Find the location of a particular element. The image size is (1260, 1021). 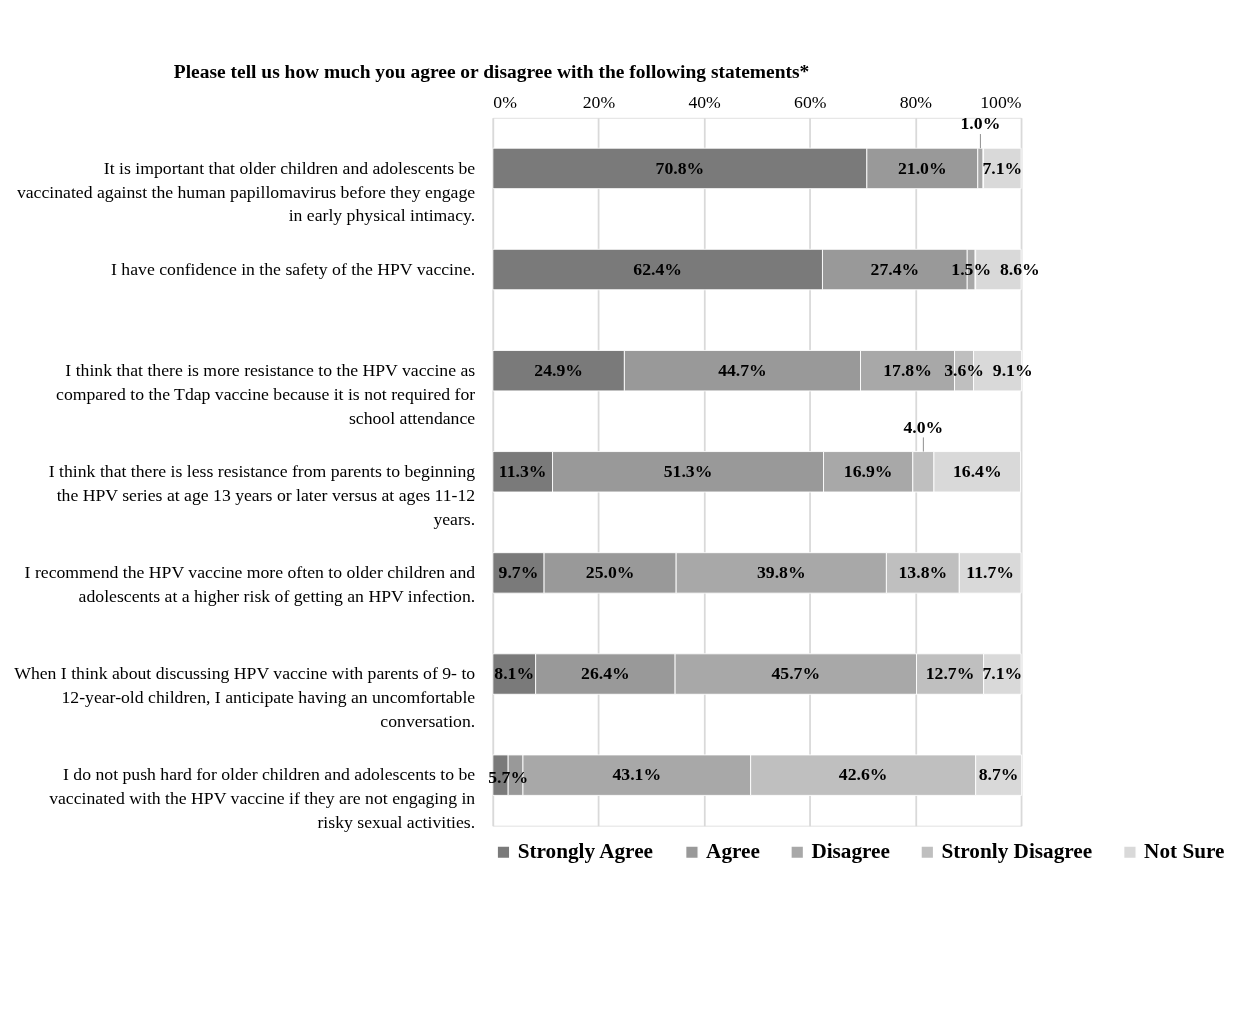

data-label: 45.7% is located at coordinates (796, 673).